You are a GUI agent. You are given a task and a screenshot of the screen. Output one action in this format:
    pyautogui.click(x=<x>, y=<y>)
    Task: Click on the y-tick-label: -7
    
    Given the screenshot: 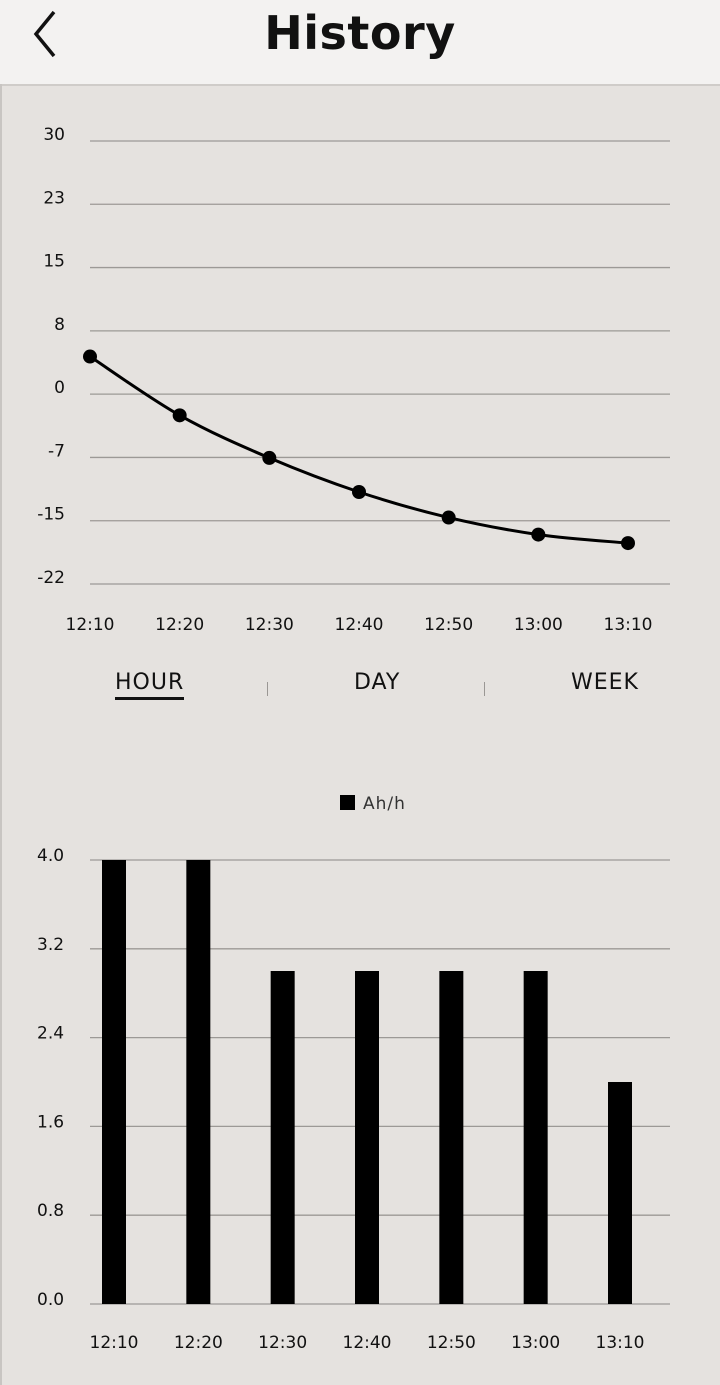 What is the action you would take?
    pyautogui.click(x=56, y=451)
    